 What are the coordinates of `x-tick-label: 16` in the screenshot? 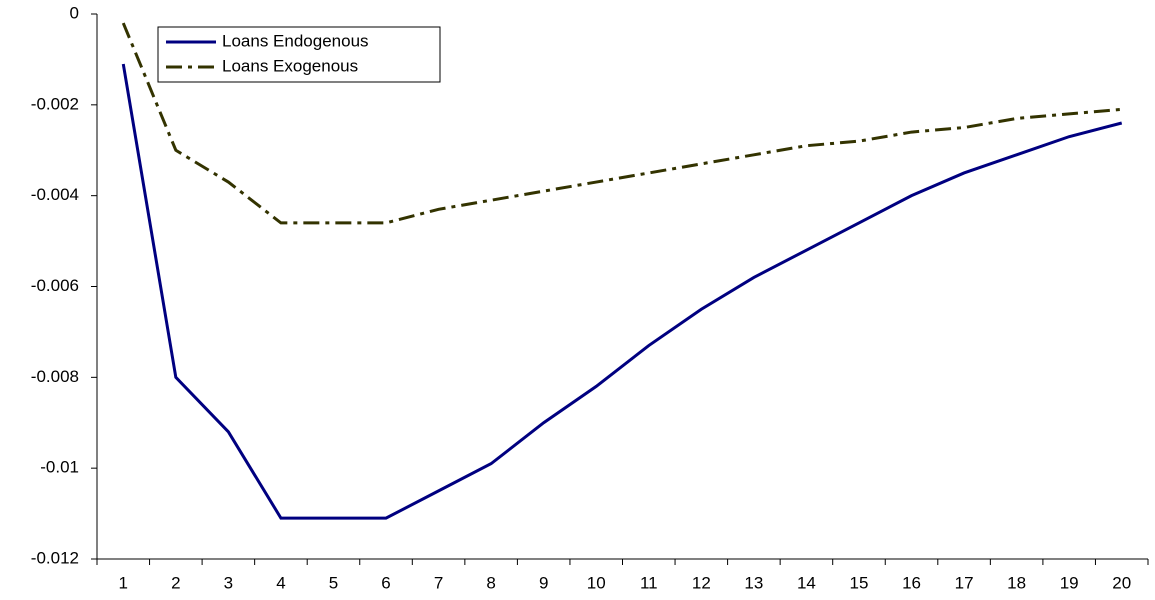 It's located at (911, 582).